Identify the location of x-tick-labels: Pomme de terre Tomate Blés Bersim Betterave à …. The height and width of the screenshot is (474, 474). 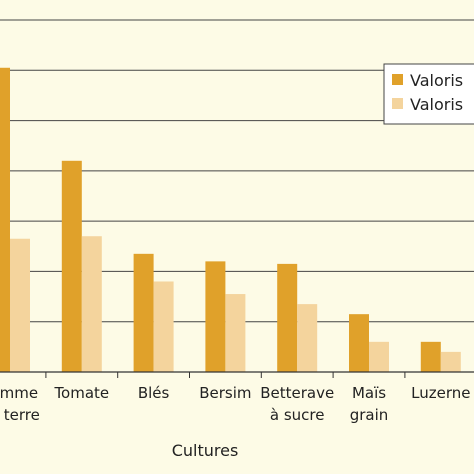
(235, 404).